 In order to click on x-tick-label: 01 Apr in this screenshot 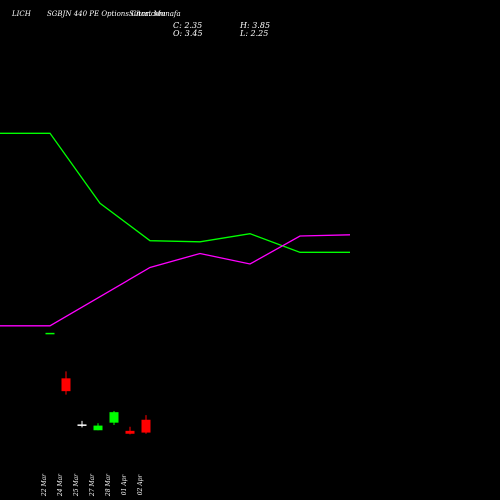, I will do `click(124, 485)`.